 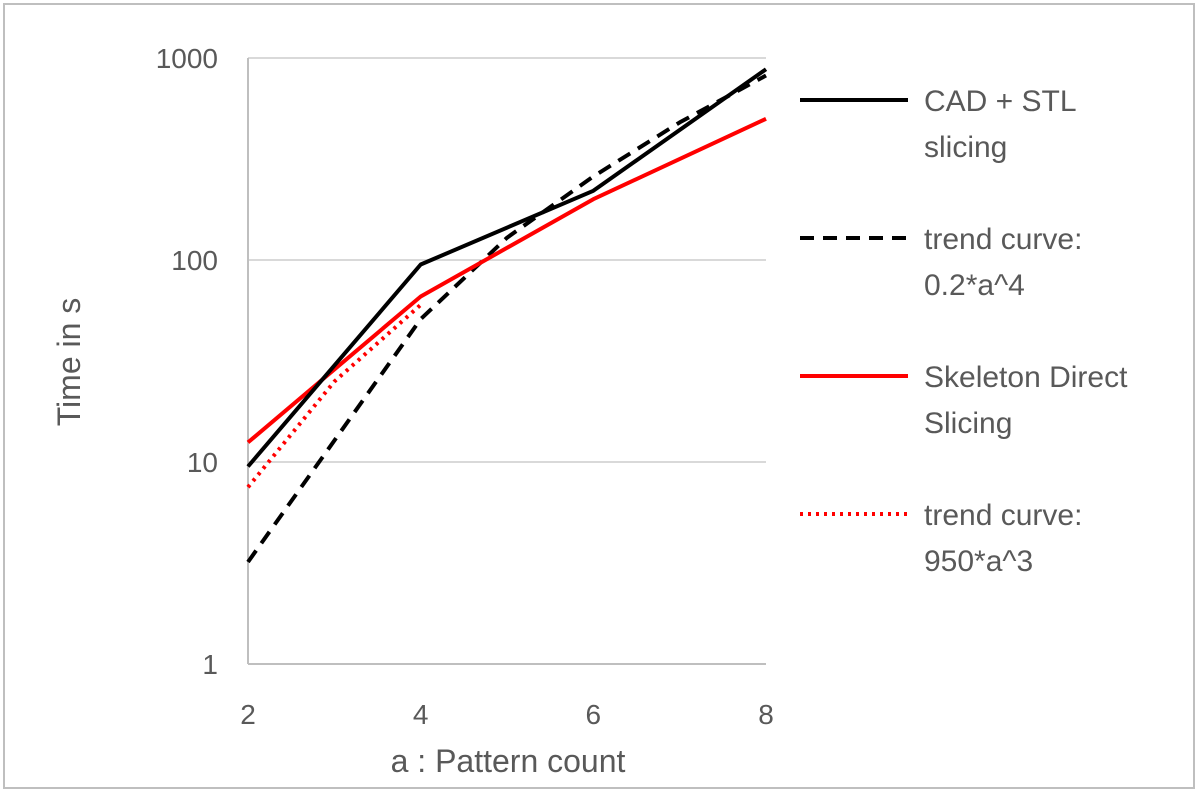 What do you see at coordinates (941, 538) in the screenshot?
I see `legend-item-4: trend curve: 950*a^3` at bounding box center [941, 538].